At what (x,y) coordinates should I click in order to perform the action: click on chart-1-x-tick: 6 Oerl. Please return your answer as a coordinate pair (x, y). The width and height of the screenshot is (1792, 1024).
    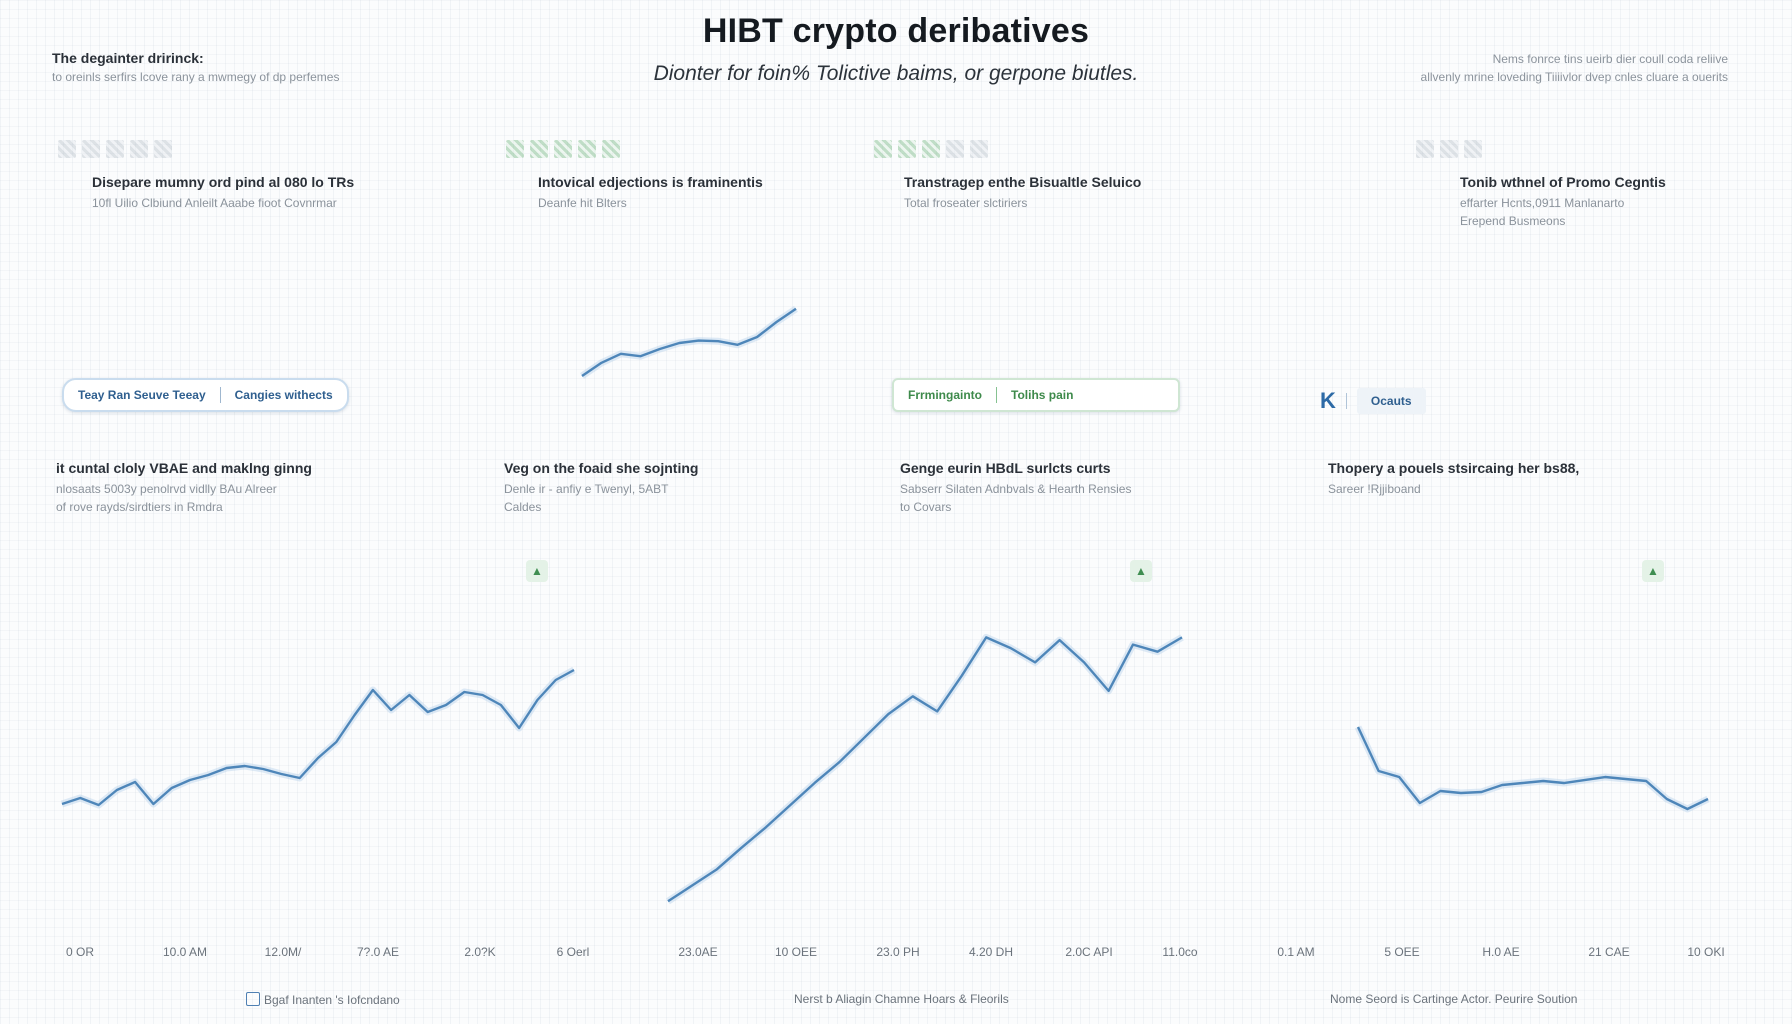
    Looking at the image, I should click on (573, 952).